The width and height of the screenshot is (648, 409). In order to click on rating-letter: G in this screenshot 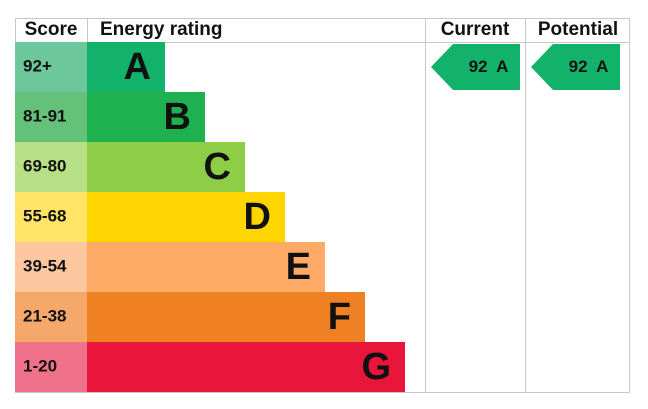, I will do `click(376, 367)`.